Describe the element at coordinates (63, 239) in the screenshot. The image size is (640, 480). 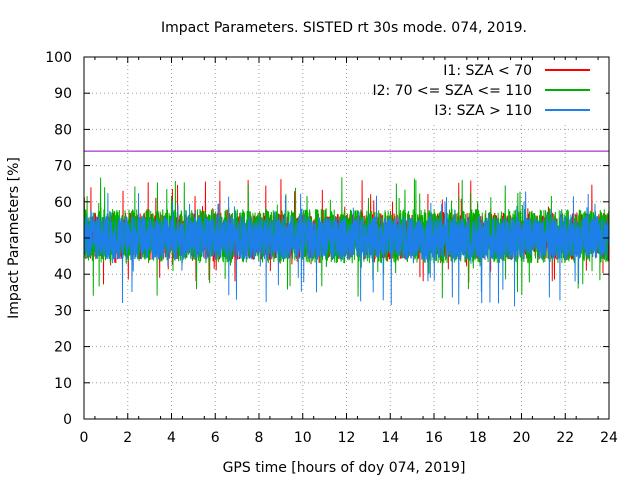
I see `y-tick-label: 50` at that location.